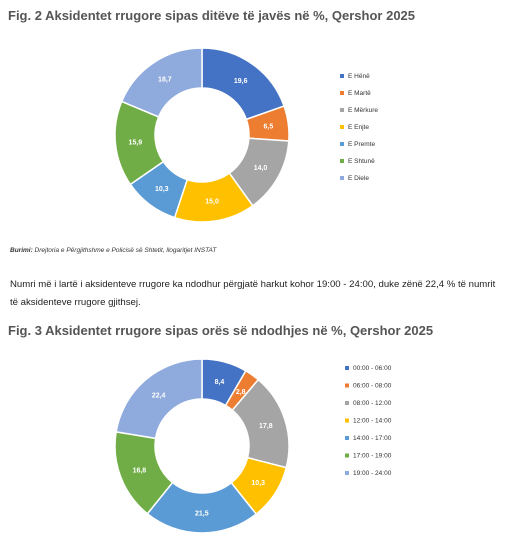 The height and width of the screenshot is (550, 514). I want to click on slice-value-label: 22,4, so click(159, 395).